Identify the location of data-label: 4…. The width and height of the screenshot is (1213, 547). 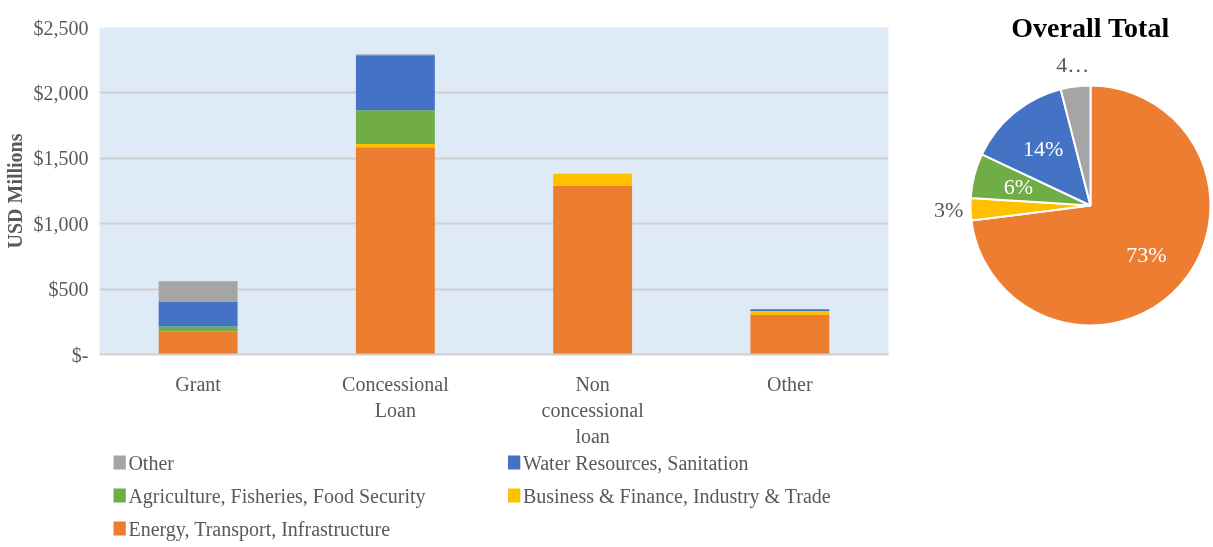
(1073, 65).